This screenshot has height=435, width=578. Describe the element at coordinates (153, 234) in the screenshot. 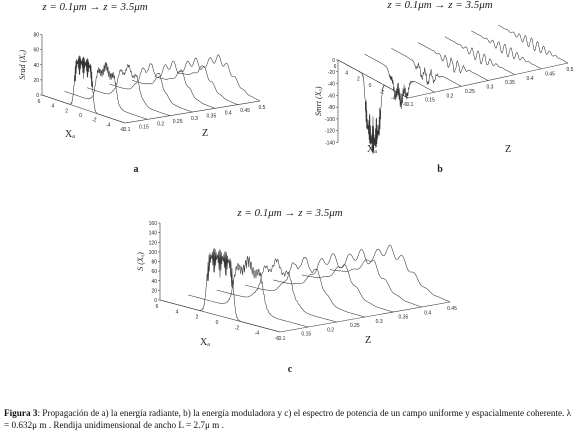

I see `y-tick-label: 140` at that location.